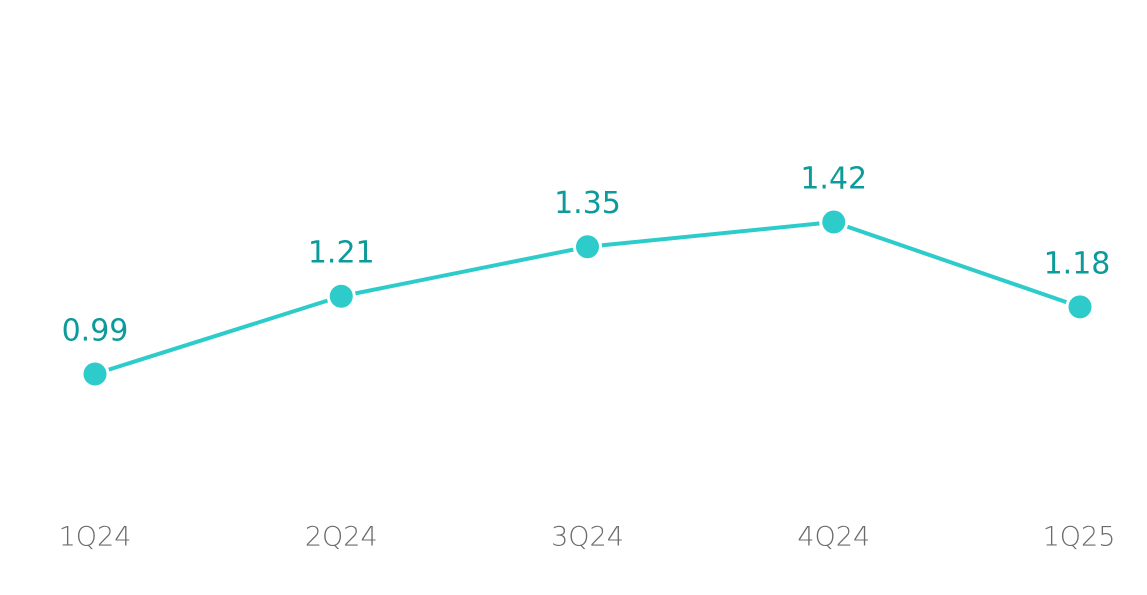 This screenshot has width=1147, height=595. What do you see at coordinates (341, 537) in the screenshot?
I see `x-tick-label: 2Q24` at bounding box center [341, 537].